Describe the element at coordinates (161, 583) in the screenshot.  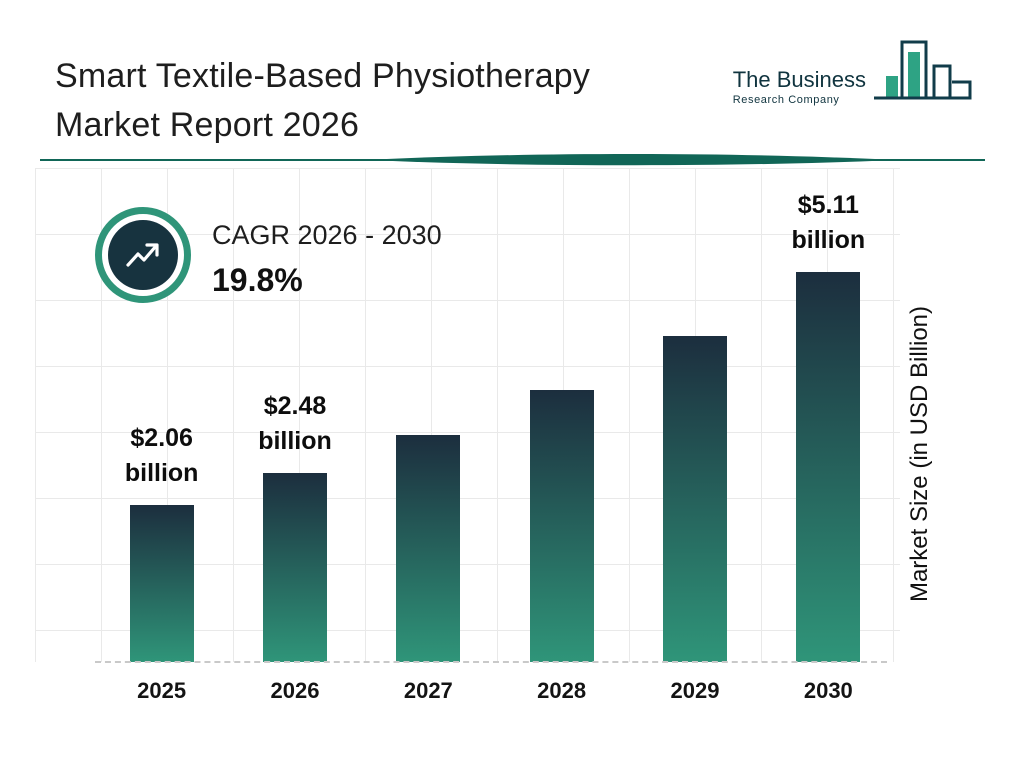
I see `bar-2025` at that location.